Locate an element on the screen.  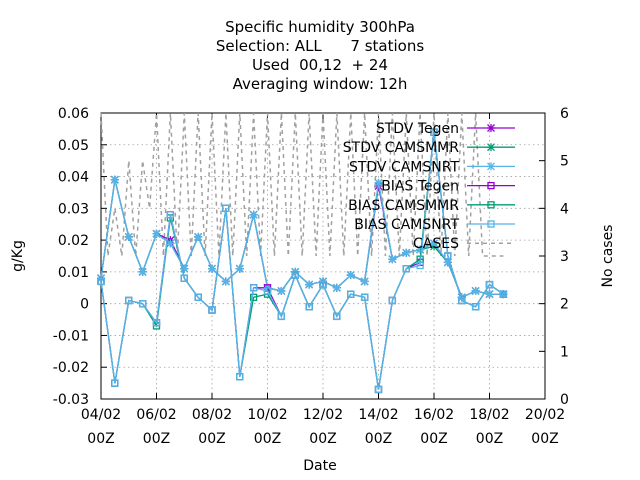
legend-label: BIAS CAMSMMR is located at coordinates (403, 206).